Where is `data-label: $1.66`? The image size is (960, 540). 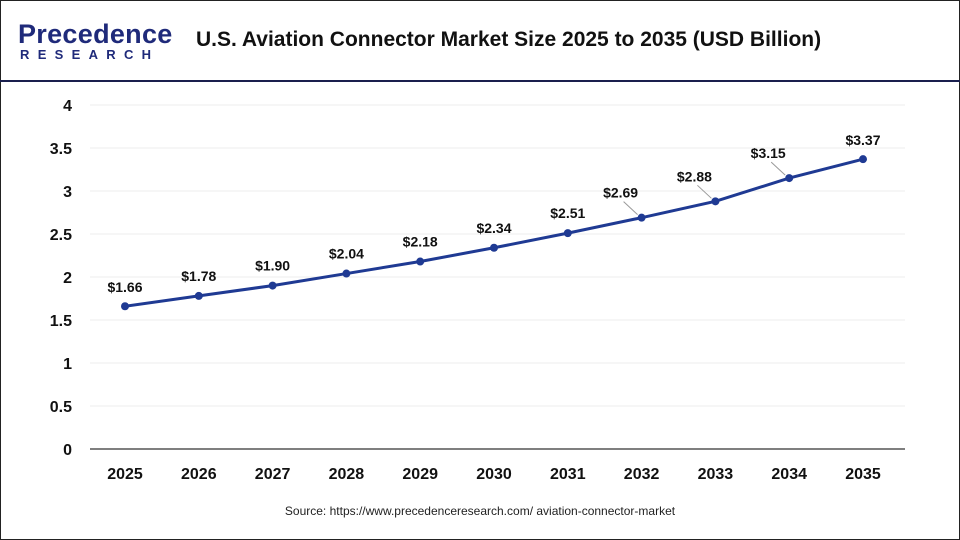
data-label: $1.66 is located at coordinates (124, 287).